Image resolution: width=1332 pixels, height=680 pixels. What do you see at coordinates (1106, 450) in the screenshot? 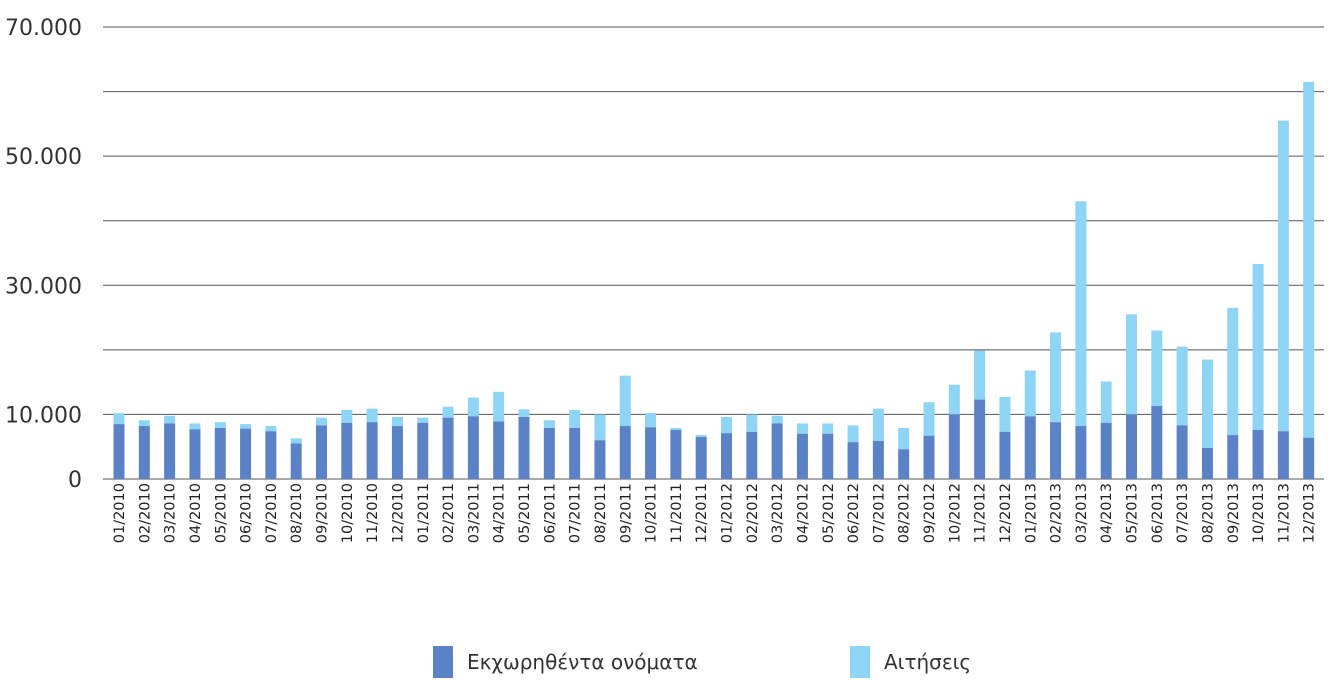
I see `bar-assigned-04/2013` at bounding box center [1106, 450].